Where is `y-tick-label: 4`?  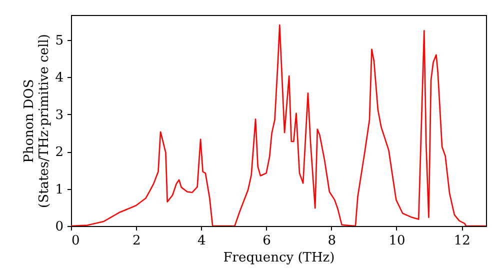 y-tick-label: 4 is located at coordinates (59, 78).